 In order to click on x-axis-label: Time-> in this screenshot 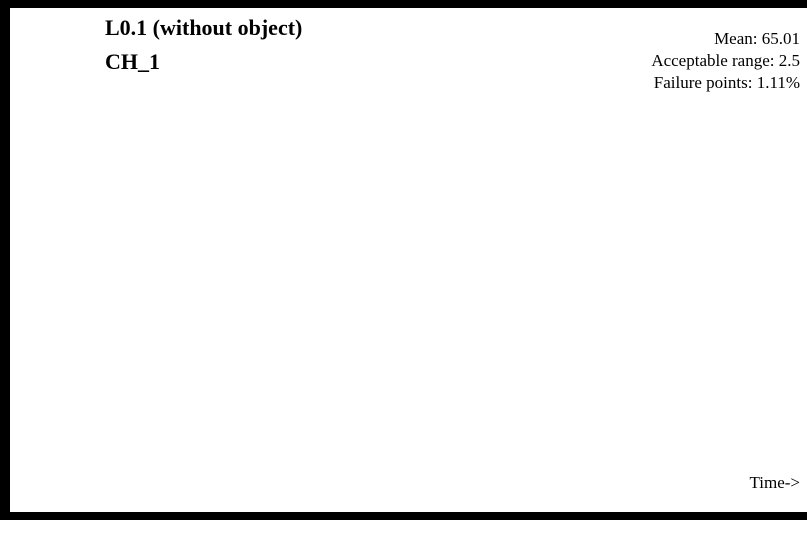, I will do `click(774, 482)`.